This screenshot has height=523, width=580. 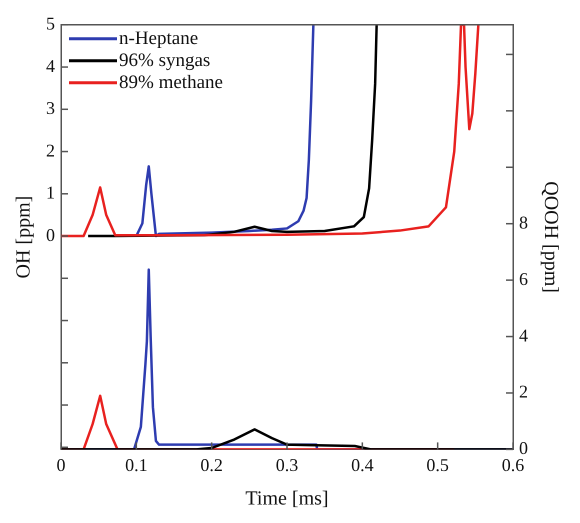 What do you see at coordinates (287, 498) in the screenshot?
I see `x-axis-title: Time [ms]` at bounding box center [287, 498].